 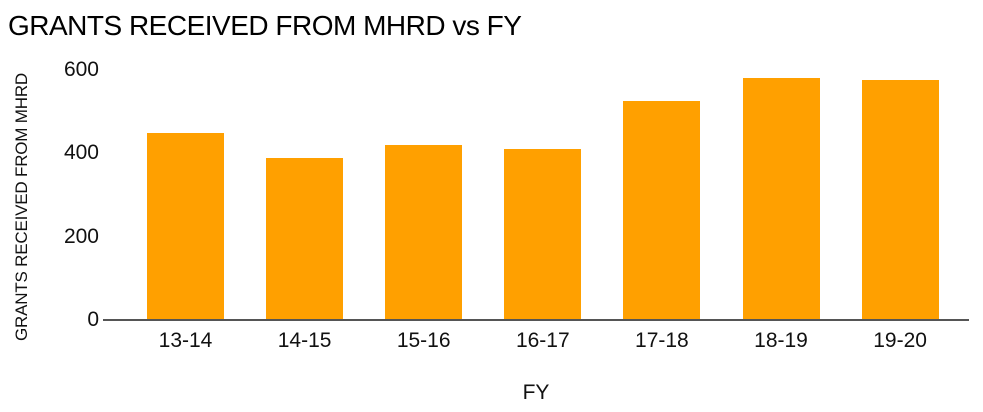 I want to click on y-tick-label: 400, so click(x=81, y=153).